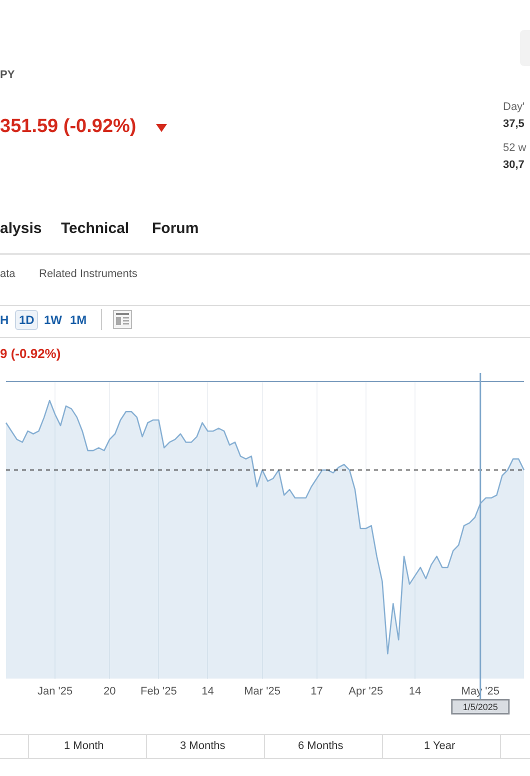  Describe the element at coordinates (7, 75) in the screenshot. I see `text: PY` at that location.